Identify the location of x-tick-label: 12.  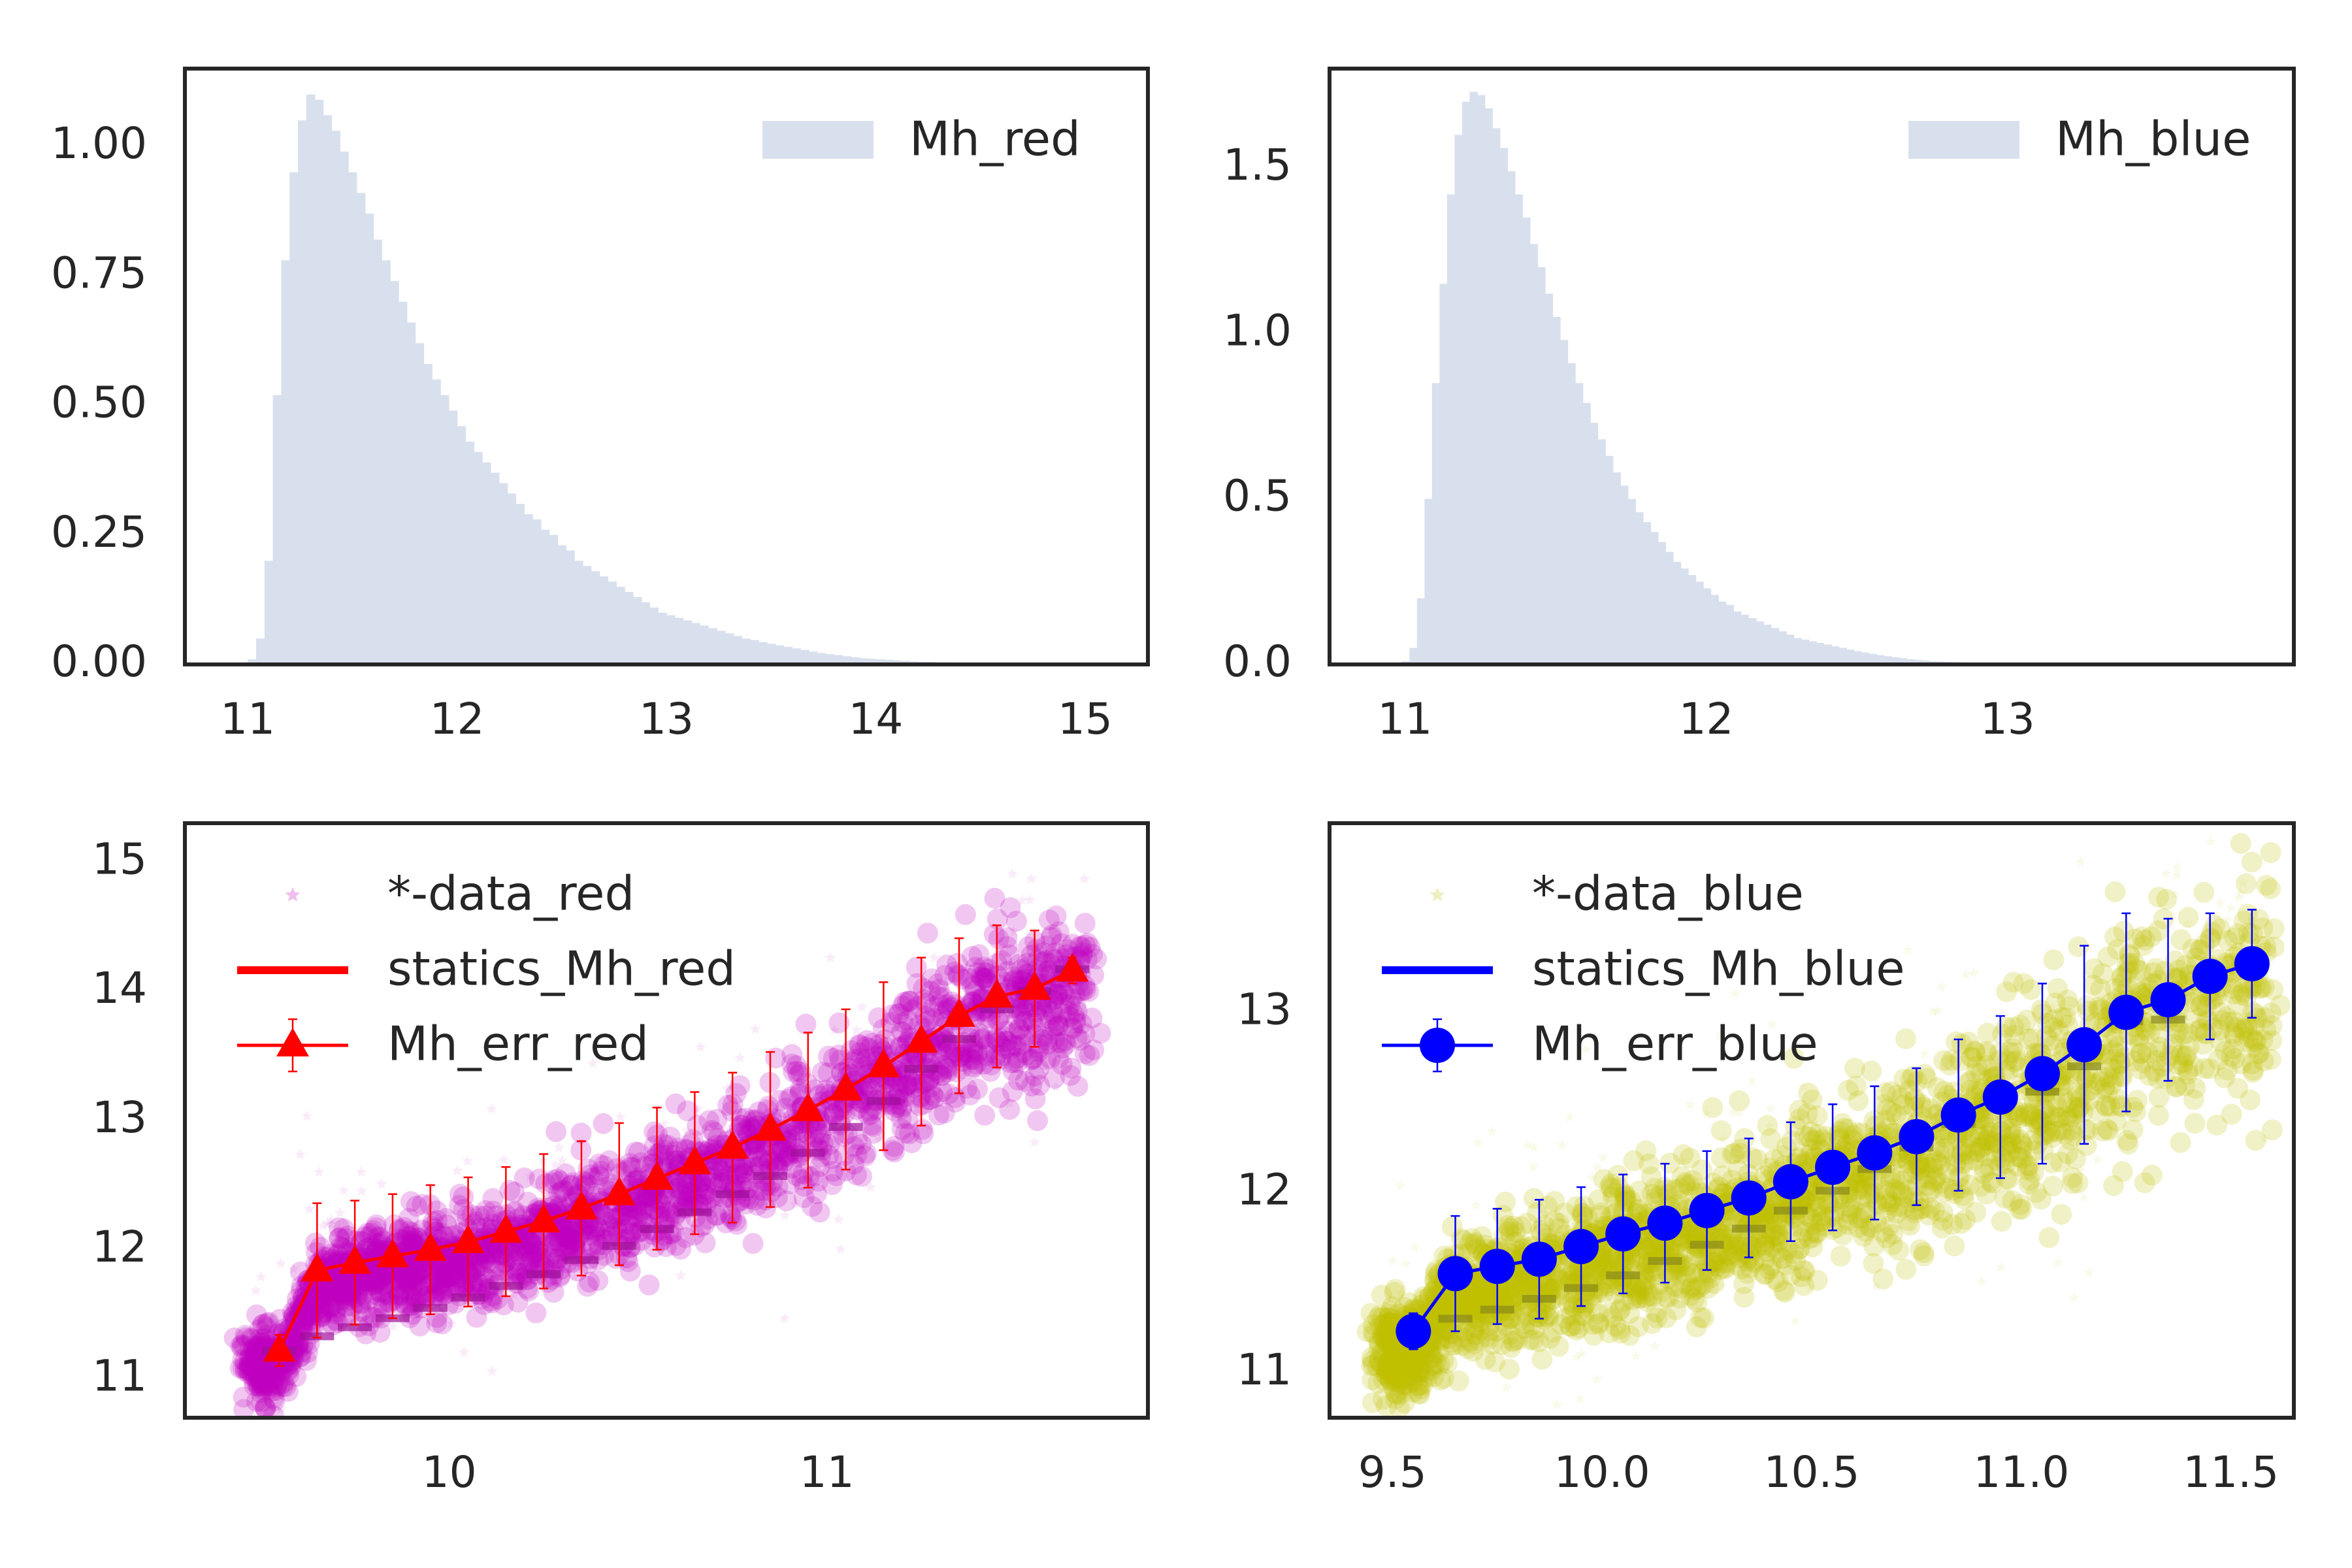
(457, 719).